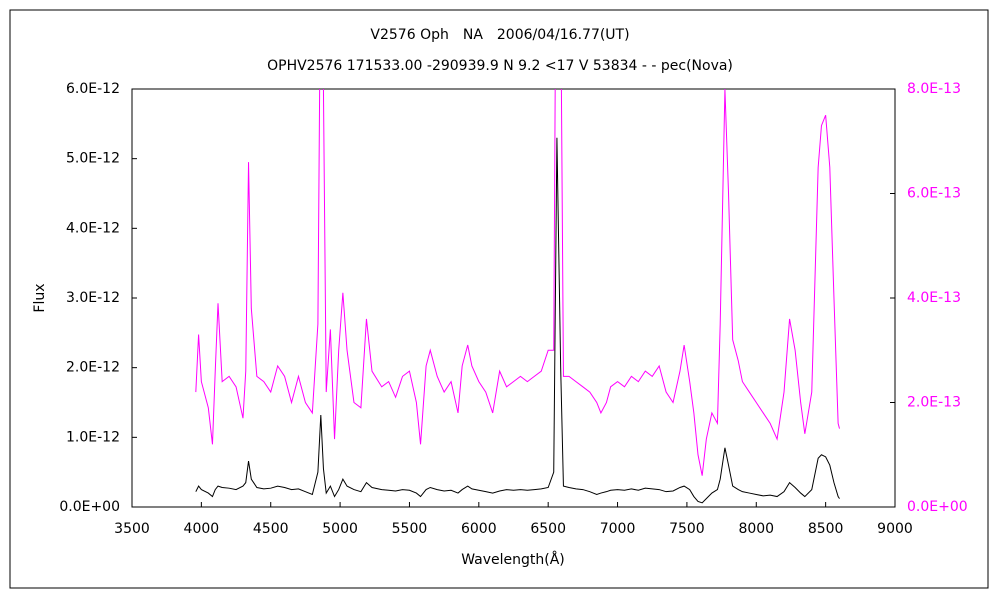 Image resolution: width=1000 pixels, height=604 pixels. Describe the element at coordinates (934, 194) in the screenshot. I see `y2-tick-label: 6.0E-13` at that location.